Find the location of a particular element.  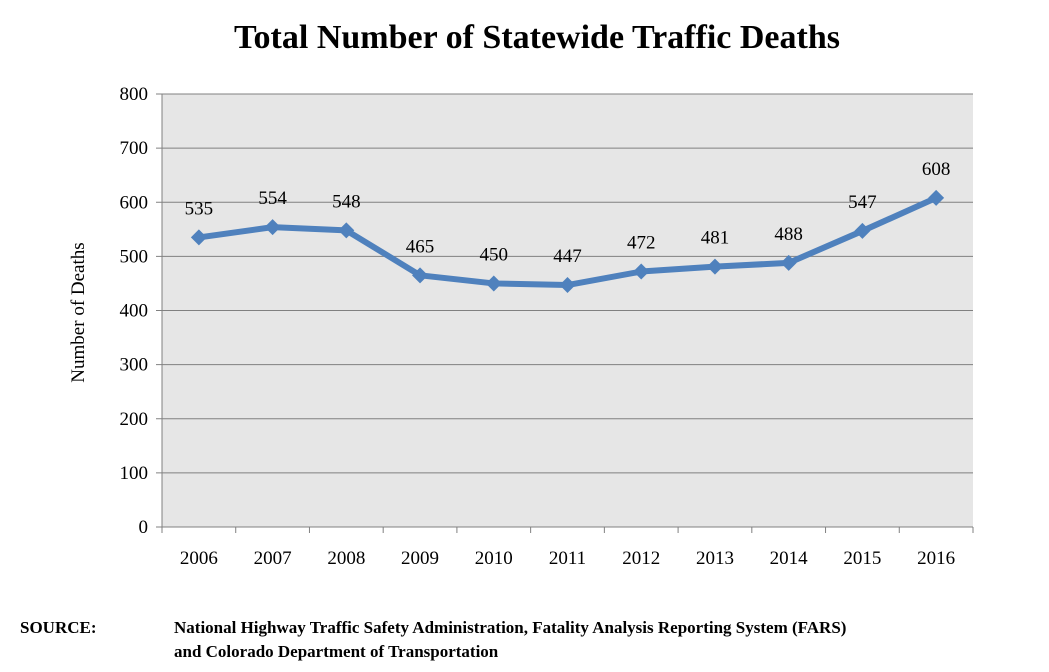

data-label-2012: 472 is located at coordinates (641, 243).